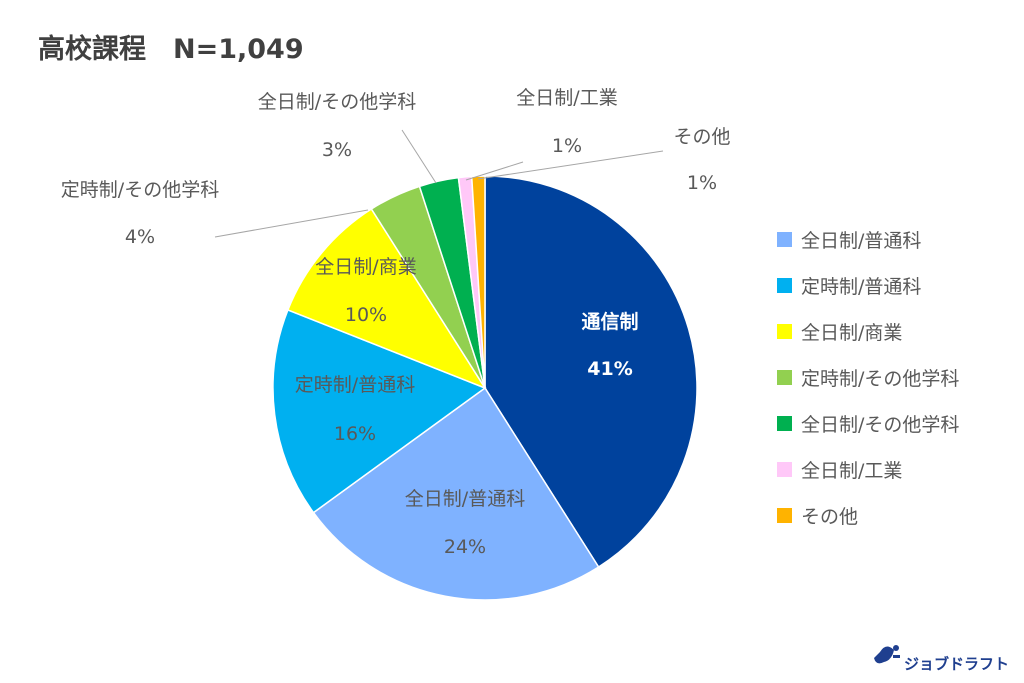  Describe the element at coordinates (566, 98) in the screenshot. I see `slice-name-label-zen_kogyo: 全日制/工業` at that location.